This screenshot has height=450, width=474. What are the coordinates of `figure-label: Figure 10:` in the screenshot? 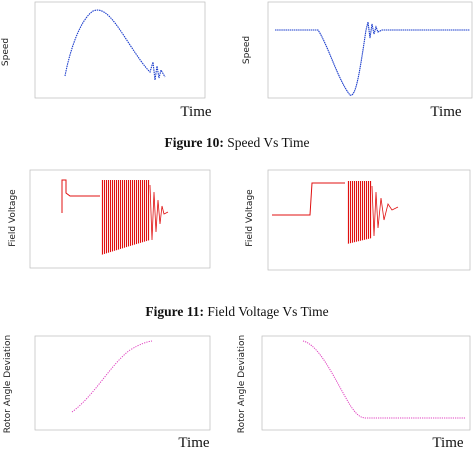 It's located at (193, 142).